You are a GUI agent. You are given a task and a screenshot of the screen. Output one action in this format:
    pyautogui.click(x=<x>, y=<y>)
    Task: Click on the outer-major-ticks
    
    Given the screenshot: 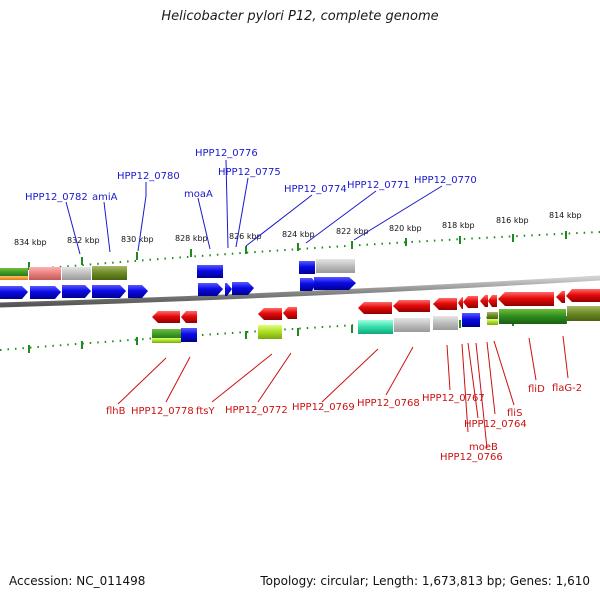 What is the action you would take?
    pyautogui.click(x=297, y=250)
    